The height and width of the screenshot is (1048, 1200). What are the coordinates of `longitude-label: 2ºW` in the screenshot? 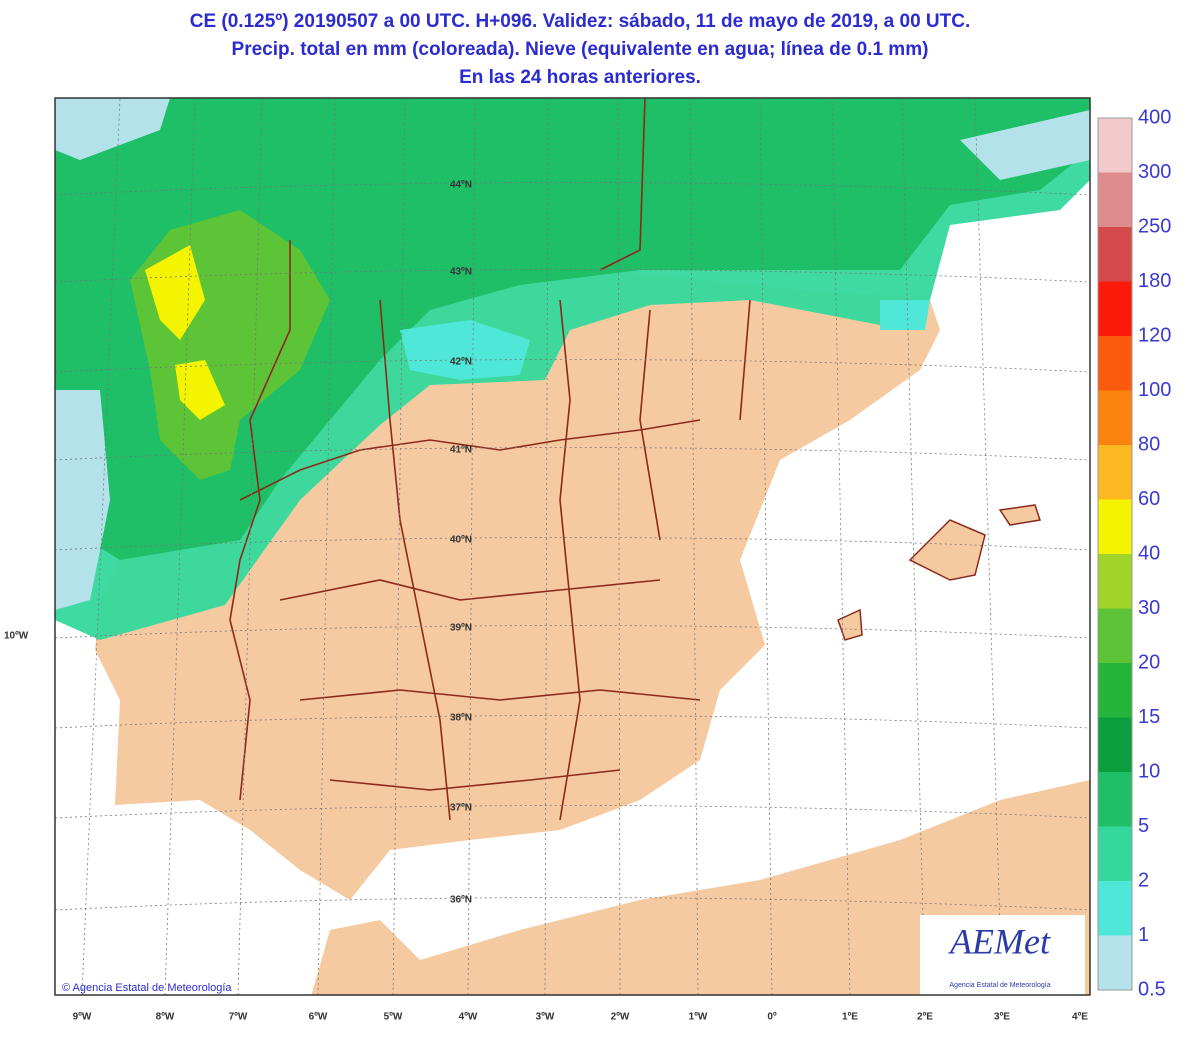 It's located at (620, 1017).